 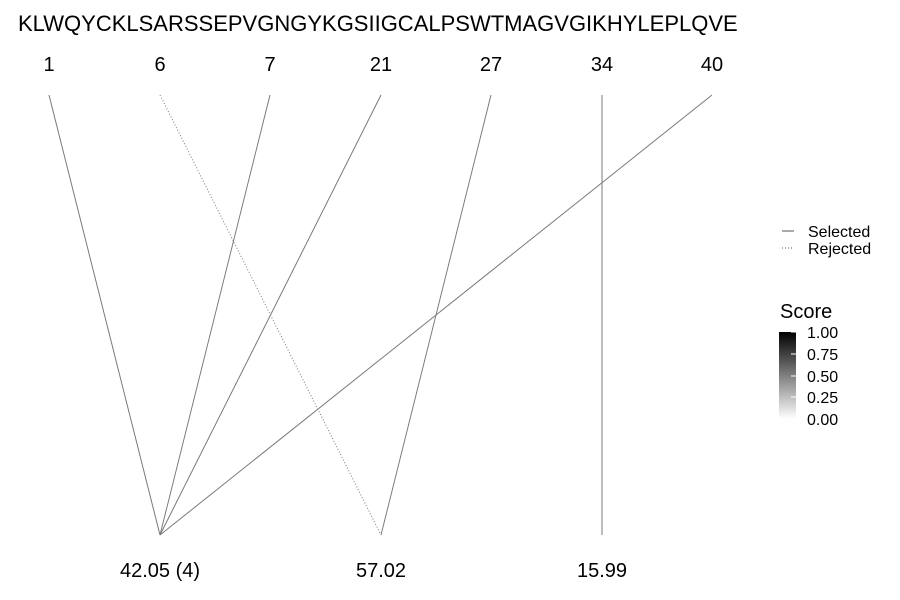 I want to click on score-legend: Score 1.00 0.75 0.50 0.25 0.00, so click(x=808, y=365).